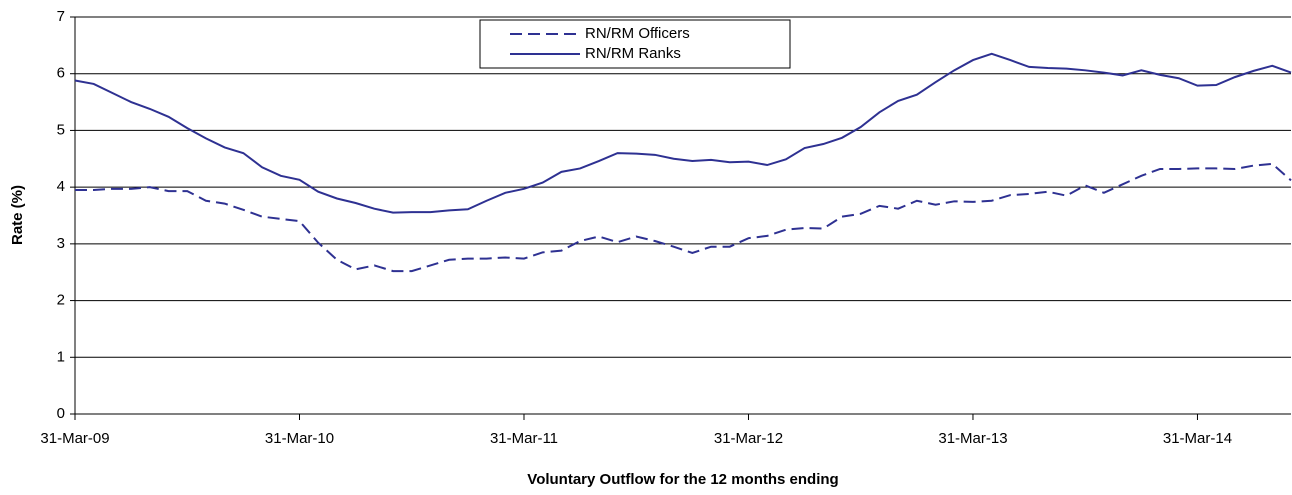 The image size is (1292, 495). Describe the element at coordinates (1197, 438) in the screenshot. I see `x-tick-label: 31-Mar-14` at that location.